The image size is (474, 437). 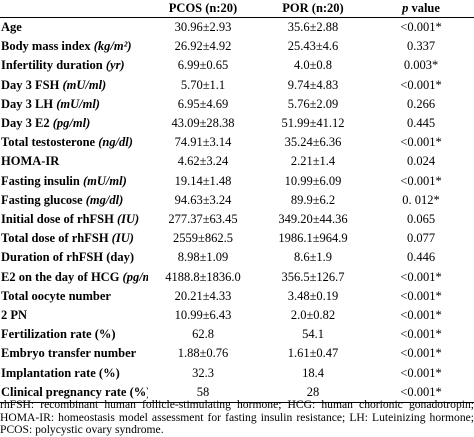 What do you see at coordinates (203, 257) in the screenshot?
I see `row-pcos-value: 8.98±1.09` at bounding box center [203, 257].